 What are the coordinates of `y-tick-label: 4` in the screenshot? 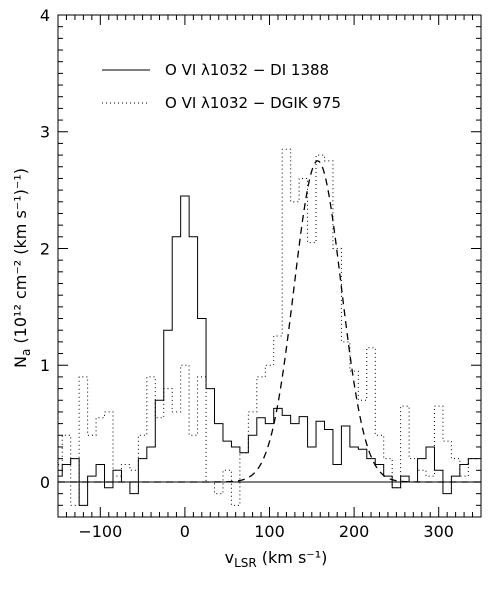 It's located at (45, 15).